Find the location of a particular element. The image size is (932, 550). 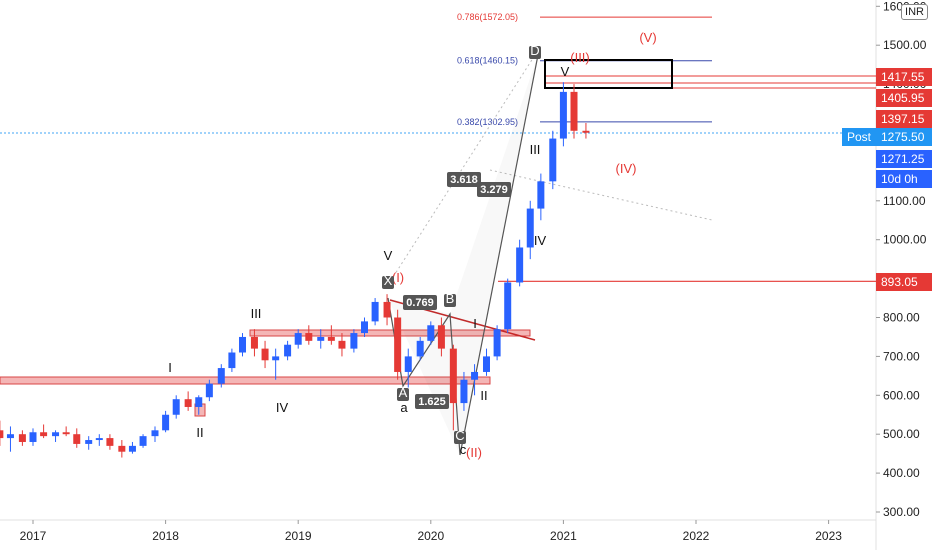

y-tick-label: 600.00 is located at coordinates (901, 395).